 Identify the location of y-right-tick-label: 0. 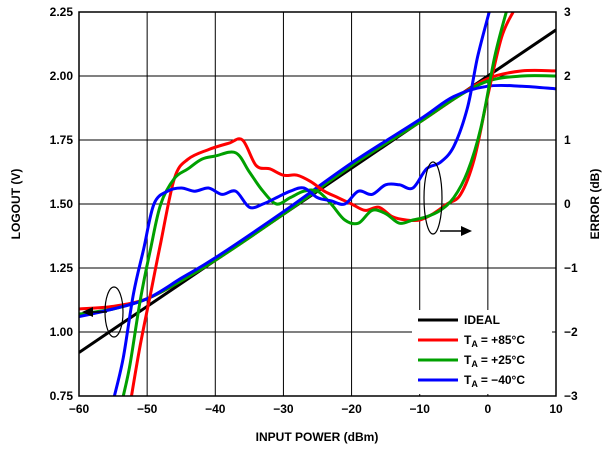
(567, 204).